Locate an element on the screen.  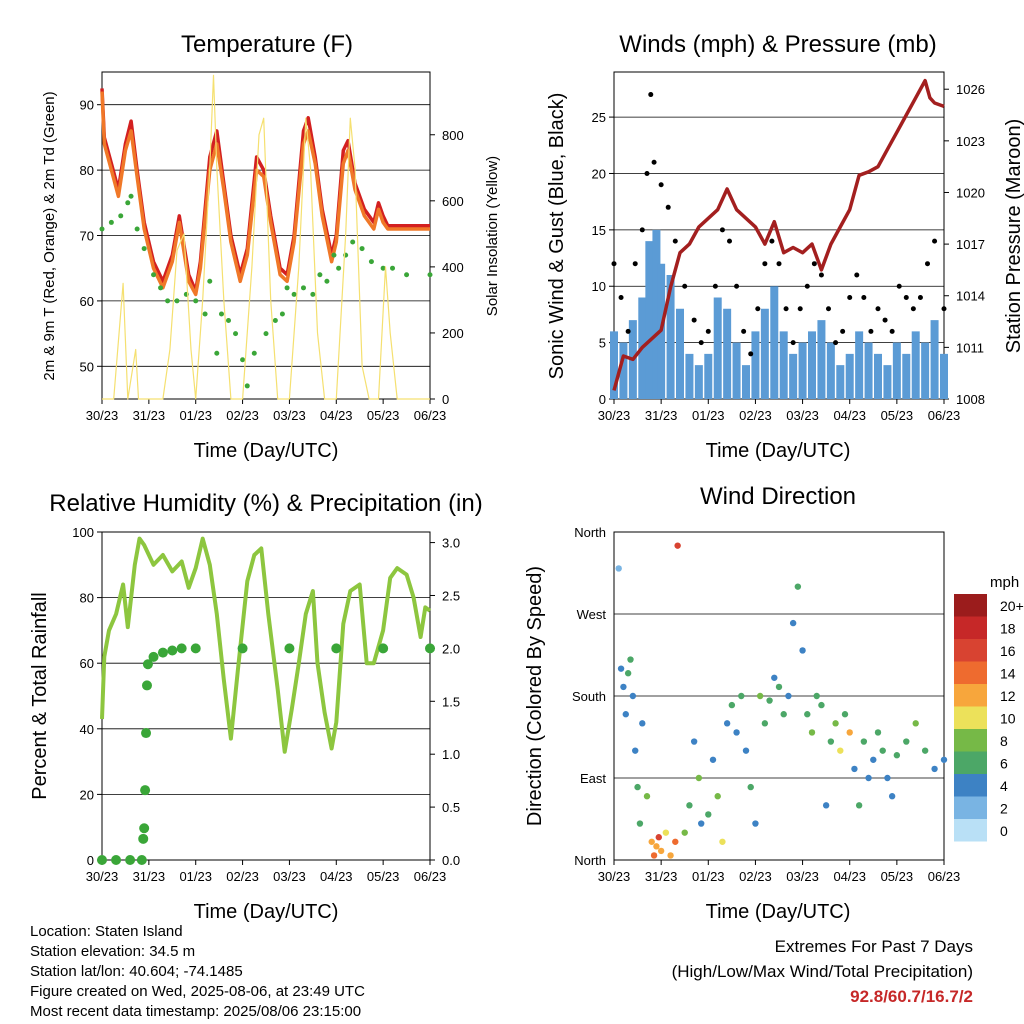
y-tick-label: 100 is located at coordinates (83, 532).